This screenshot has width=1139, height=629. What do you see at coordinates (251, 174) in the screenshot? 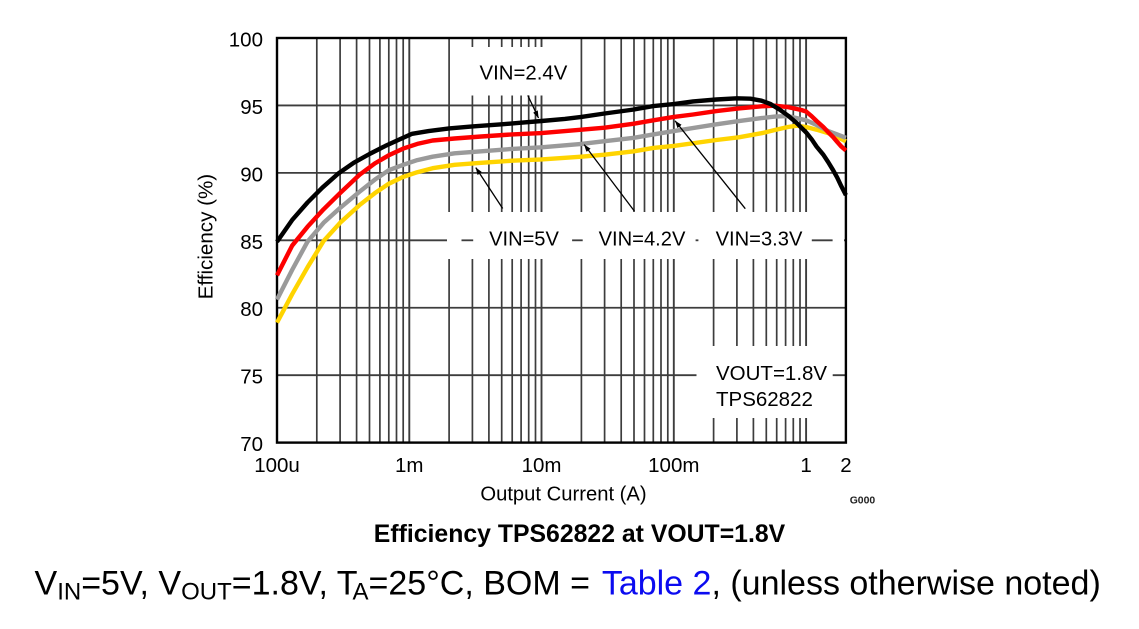
I see `svg-text: 90` at bounding box center [251, 174].